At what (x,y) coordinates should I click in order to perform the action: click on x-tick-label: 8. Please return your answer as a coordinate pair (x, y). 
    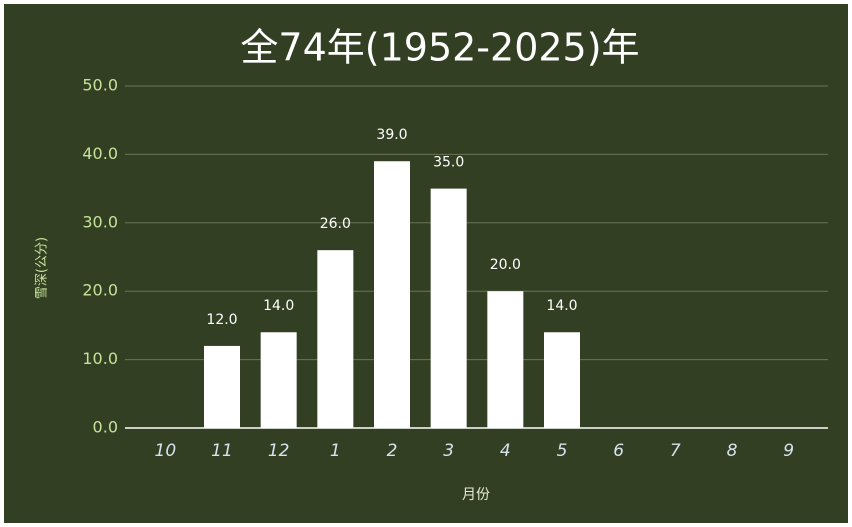
    Looking at the image, I should click on (732, 451).